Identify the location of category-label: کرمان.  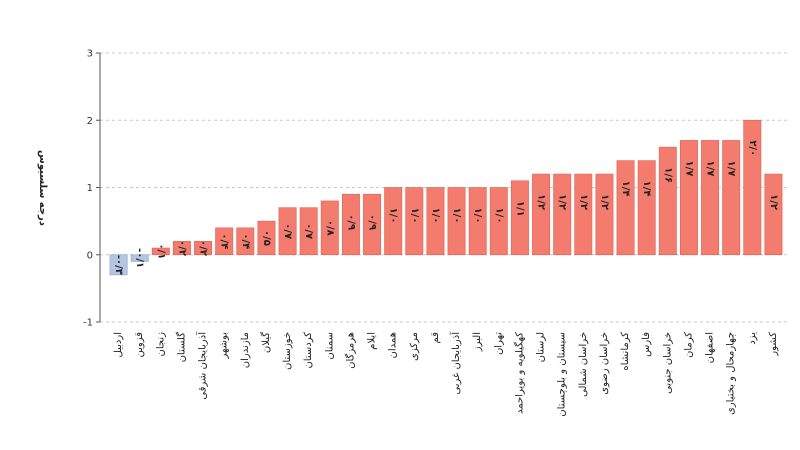
(688, 345).